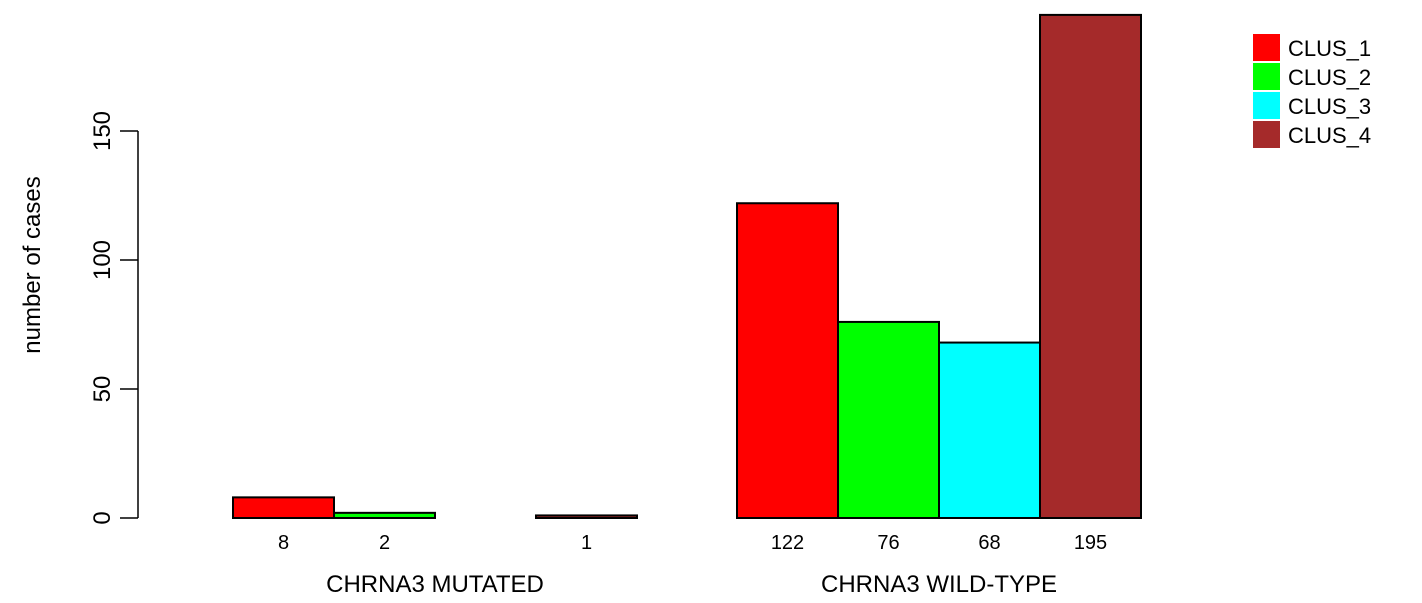  I want to click on bar-value-label: 68, so click(989, 543).